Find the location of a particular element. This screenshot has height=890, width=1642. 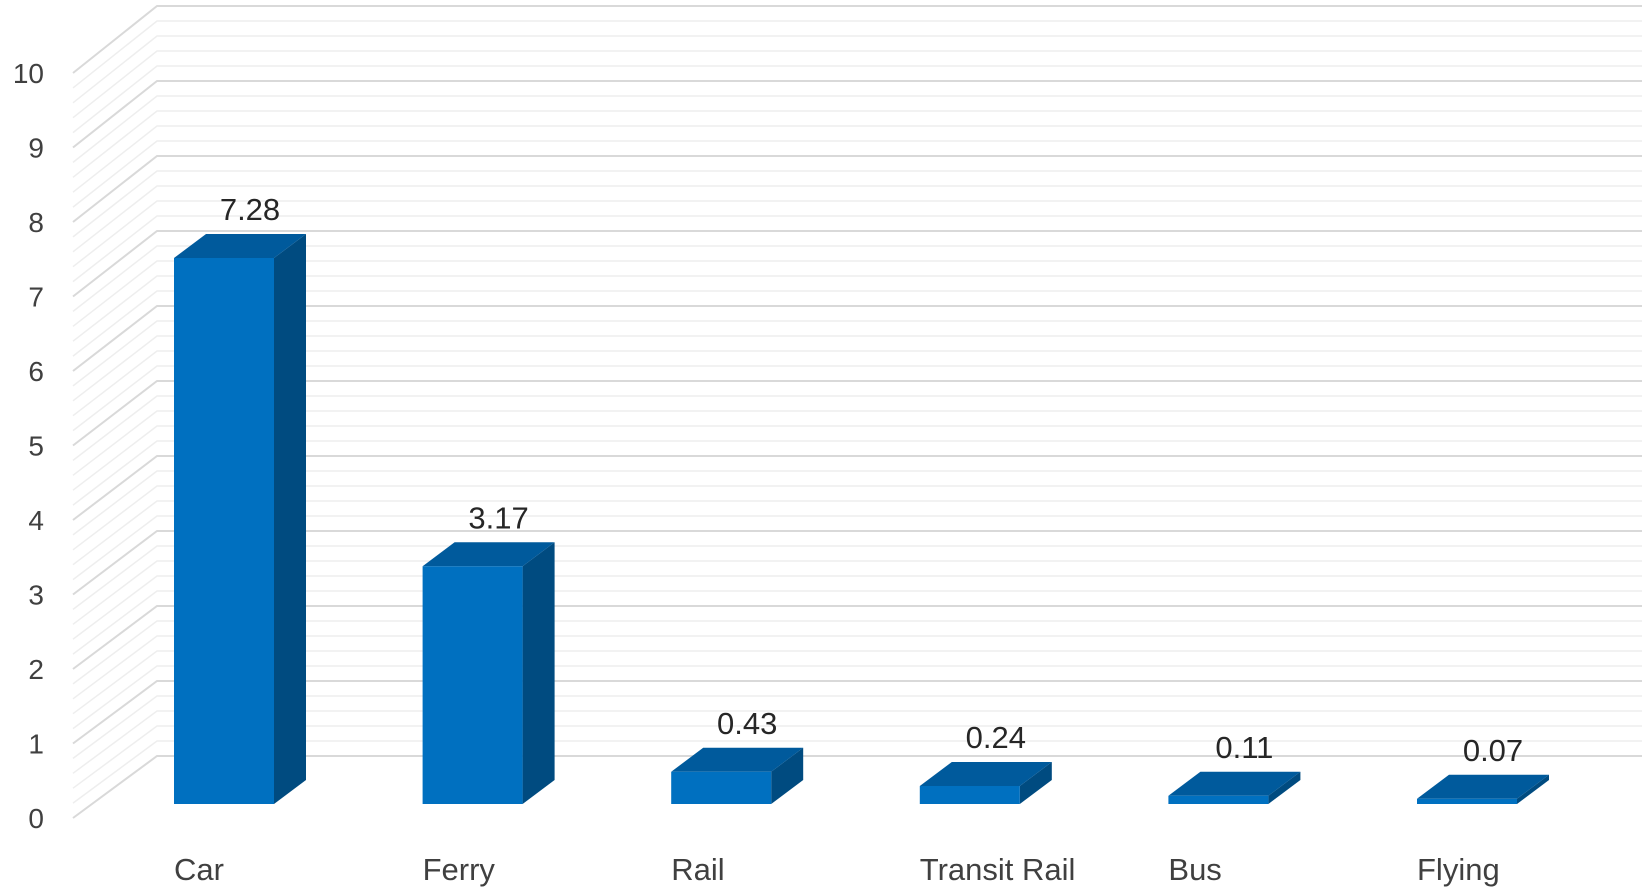

category-label: Rail is located at coordinates (697, 869).